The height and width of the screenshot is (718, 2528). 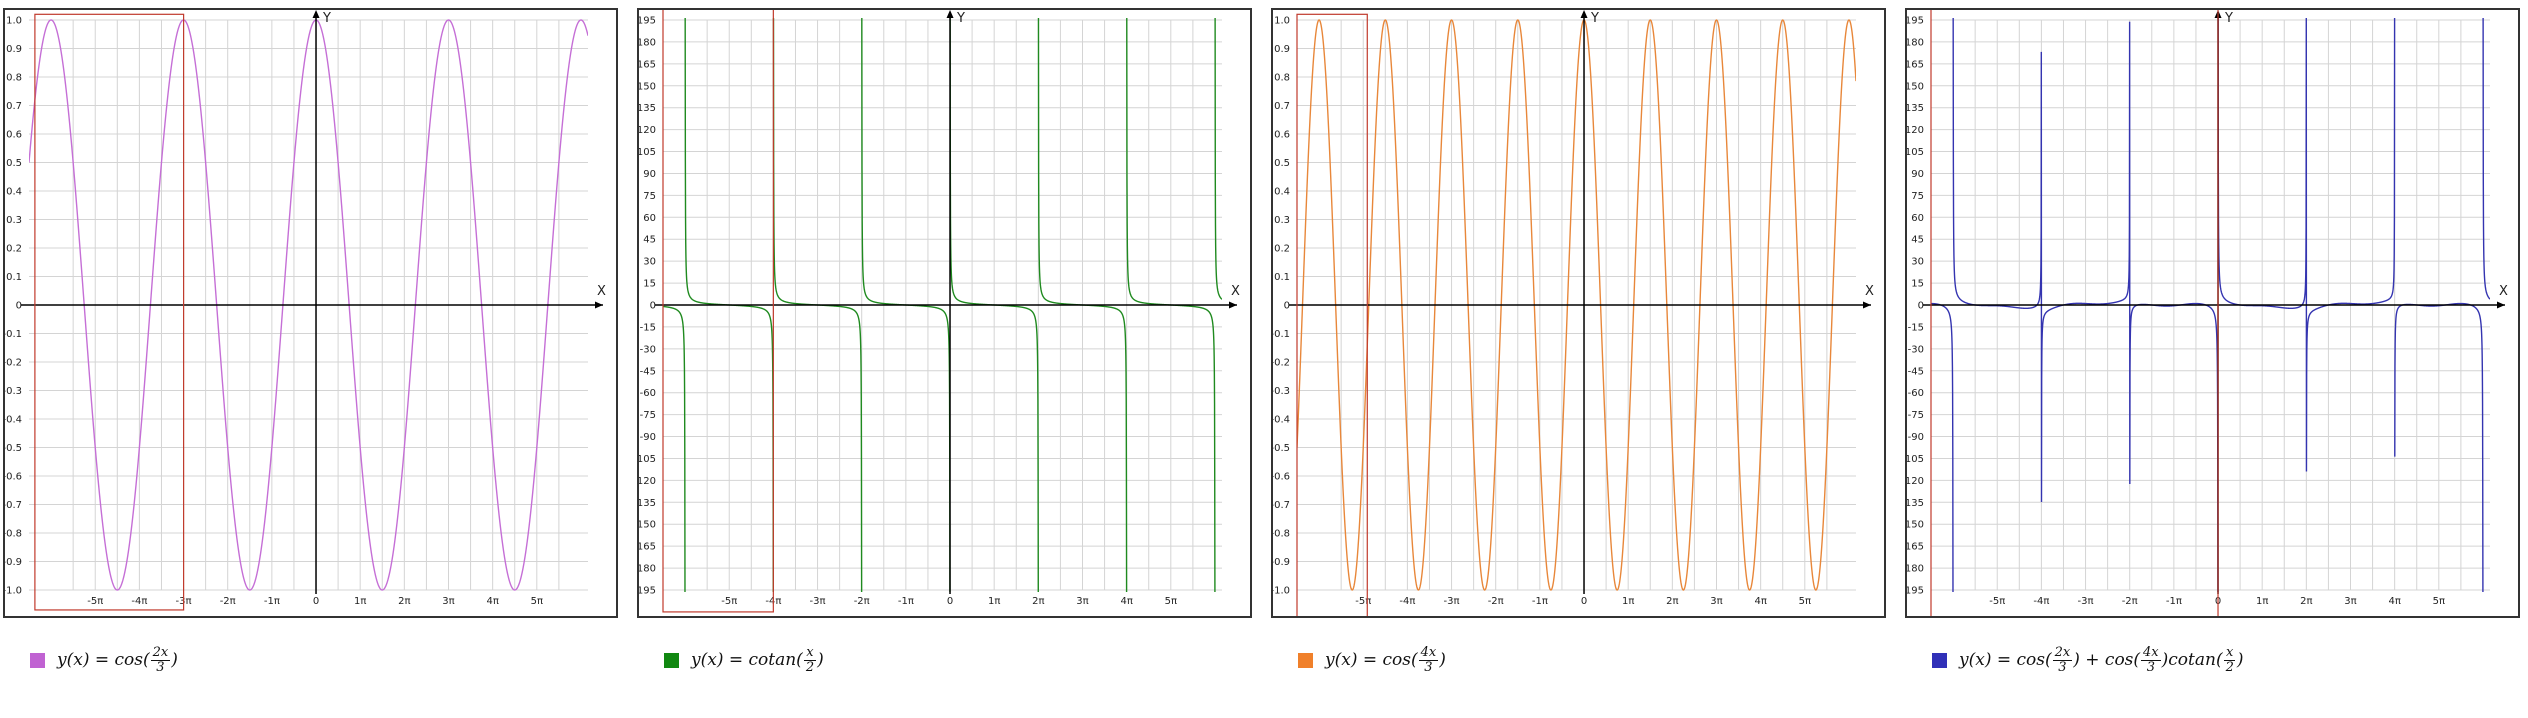 What do you see at coordinates (1282, 249) in the screenshot?
I see `y-tick-label: 0.2` at bounding box center [1282, 249].